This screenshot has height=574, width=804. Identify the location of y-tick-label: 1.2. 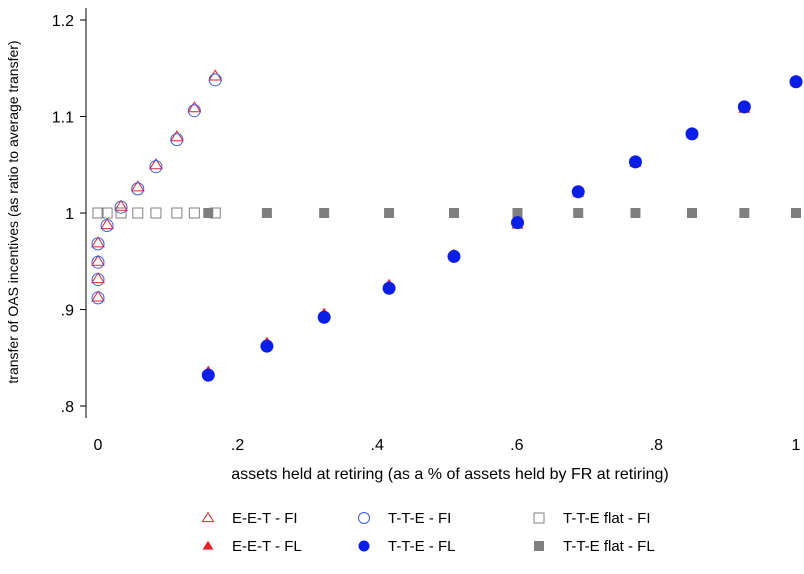
(63, 21).